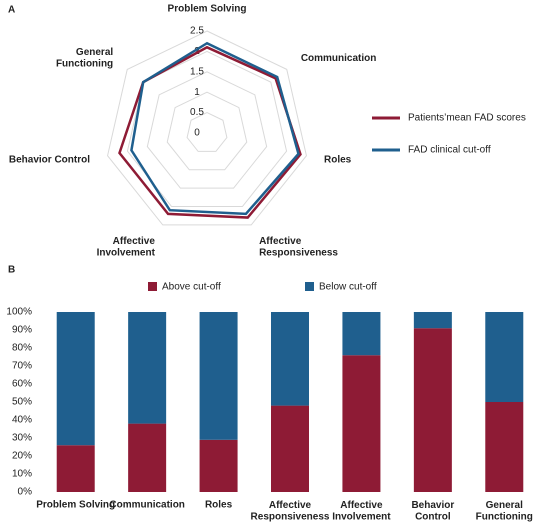 The image size is (550, 526). Describe the element at coordinates (75, 505) in the screenshot. I see `x-tick-label: Problem Solving` at that location.